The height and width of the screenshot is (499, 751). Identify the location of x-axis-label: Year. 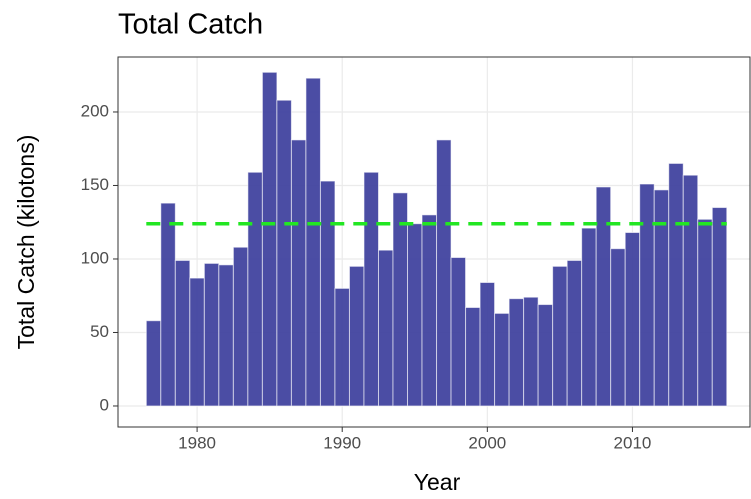
(437, 482).